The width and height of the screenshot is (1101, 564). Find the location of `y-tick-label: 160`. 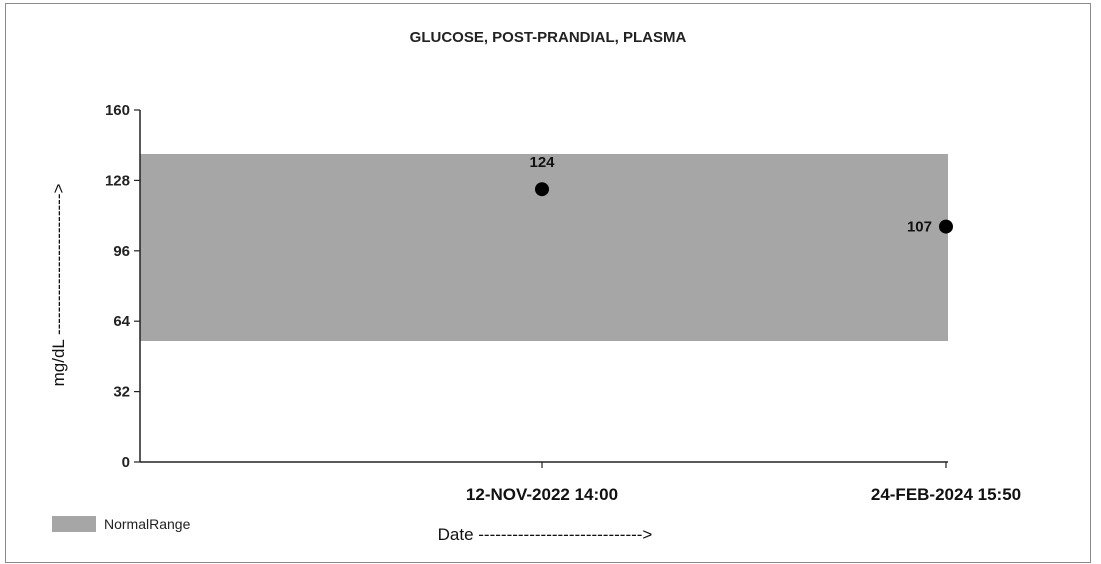

y-tick-label: 160 is located at coordinates (117, 110).